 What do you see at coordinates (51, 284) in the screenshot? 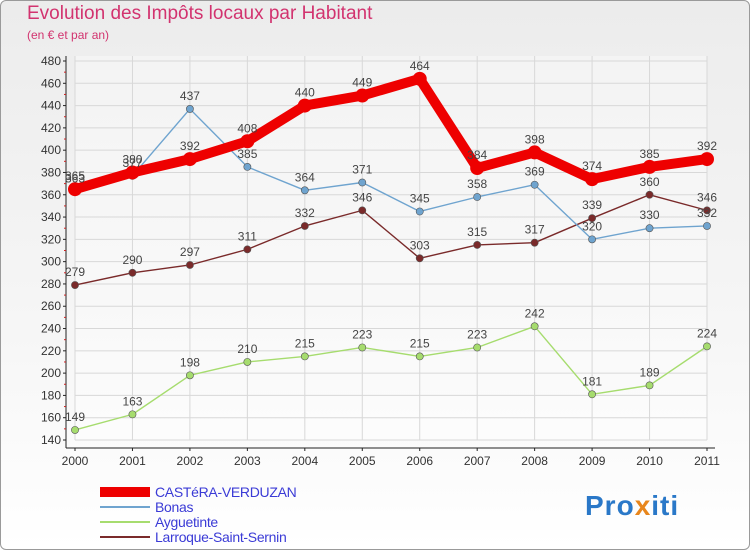
I see `y-tick-label: 280` at bounding box center [51, 284].